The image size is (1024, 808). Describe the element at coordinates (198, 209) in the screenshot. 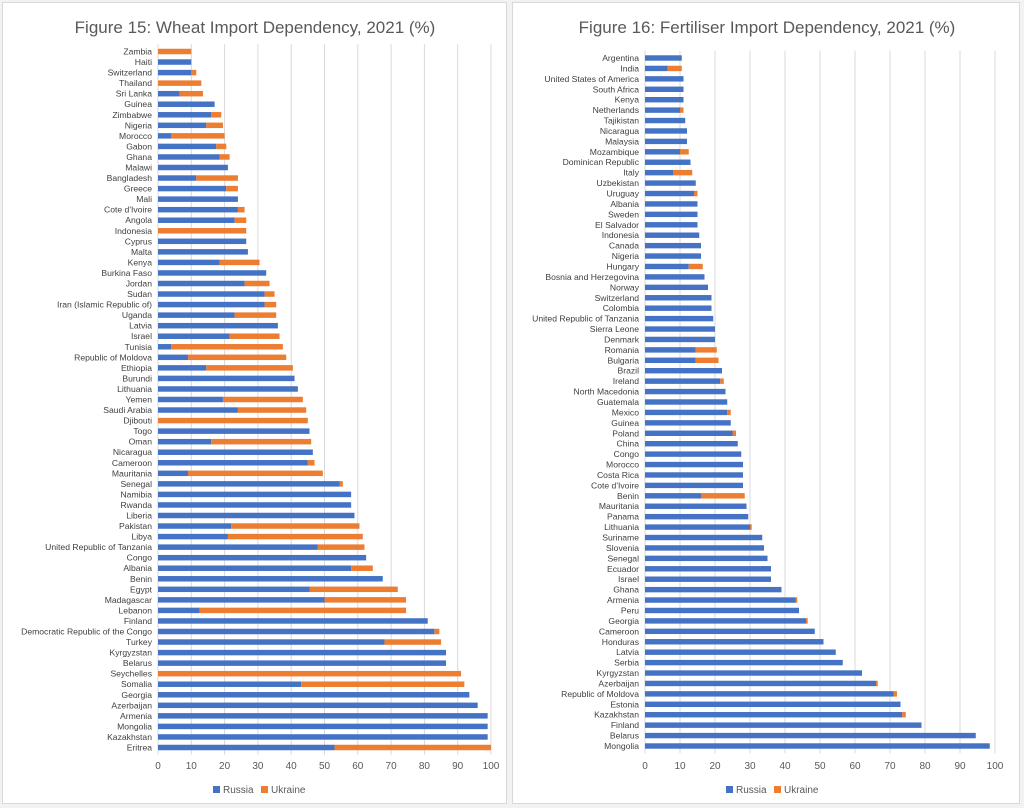

I see `bar-russia-cote-d-ivoire` at that location.